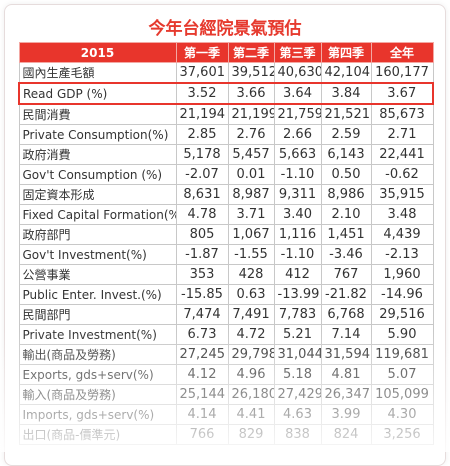 The height and width of the screenshot is (466, 450). What do you see at coordinates (251, 234) in the screenshot?
I see `cell-value: 1,067` at bounding box center [251, 234].